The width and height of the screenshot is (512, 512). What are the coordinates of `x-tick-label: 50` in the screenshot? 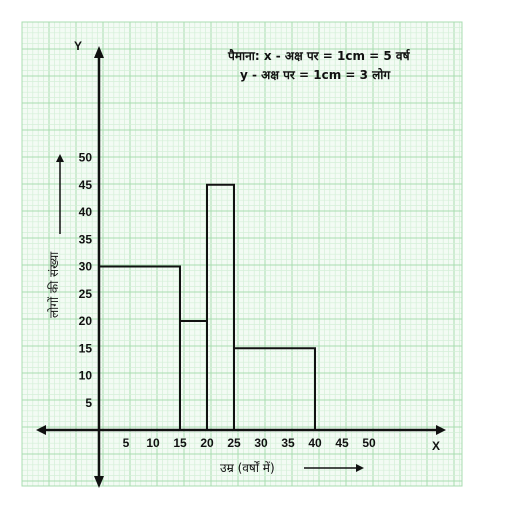 It's located at (369, 443).